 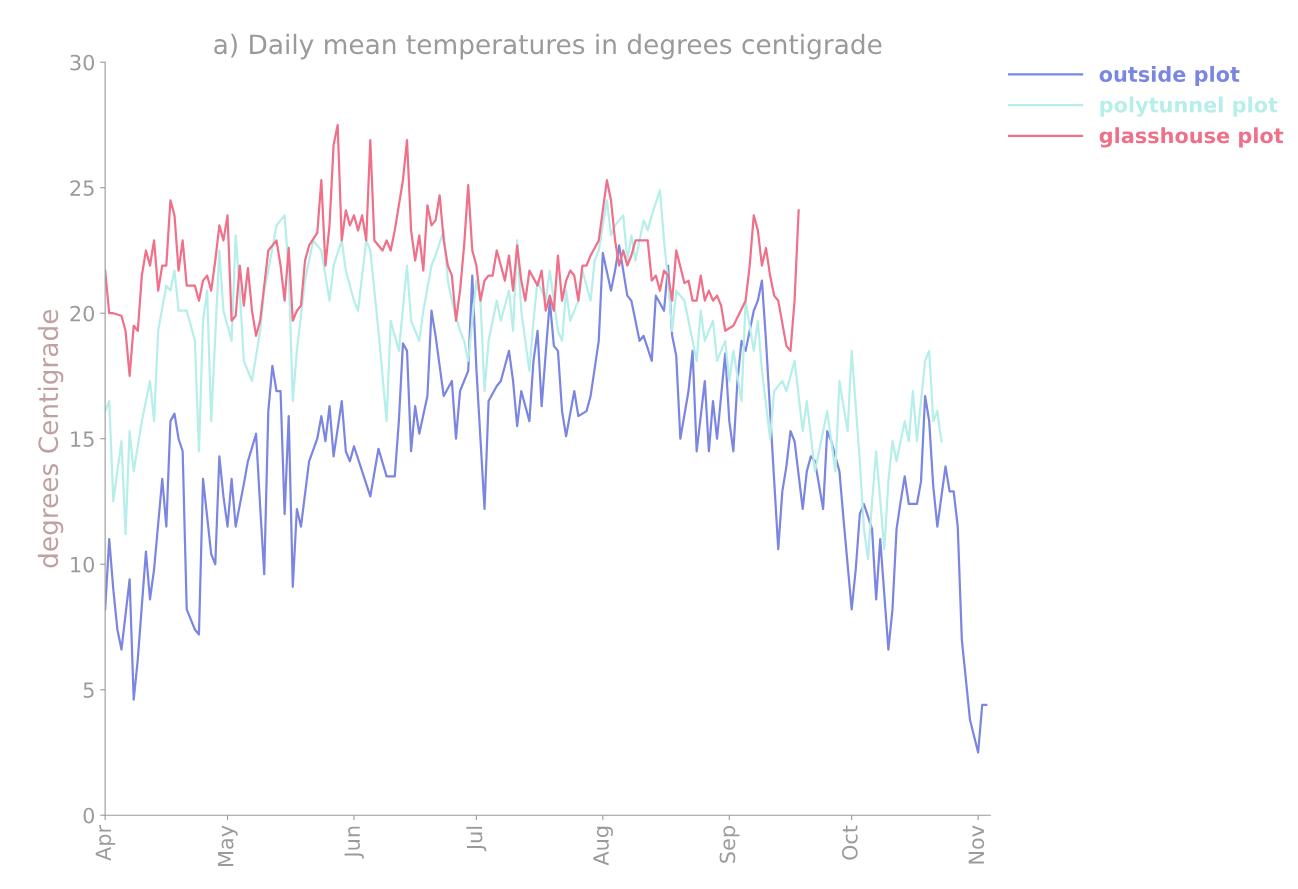 What do you see at coordinates (1189, 106) in the screenshot?
I see `legend-label: polytunnel plot` at bounding box center [1189, 106].